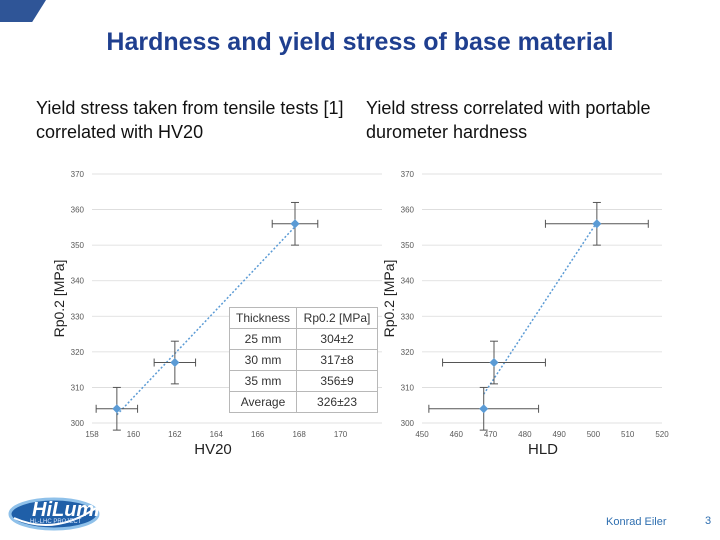 The width and height of the screenshot is (720, 540). What do you see at coordinates (559, 434) in the screenshot?
I see `x-tick-label: 490` at bounding box center [559, 434].